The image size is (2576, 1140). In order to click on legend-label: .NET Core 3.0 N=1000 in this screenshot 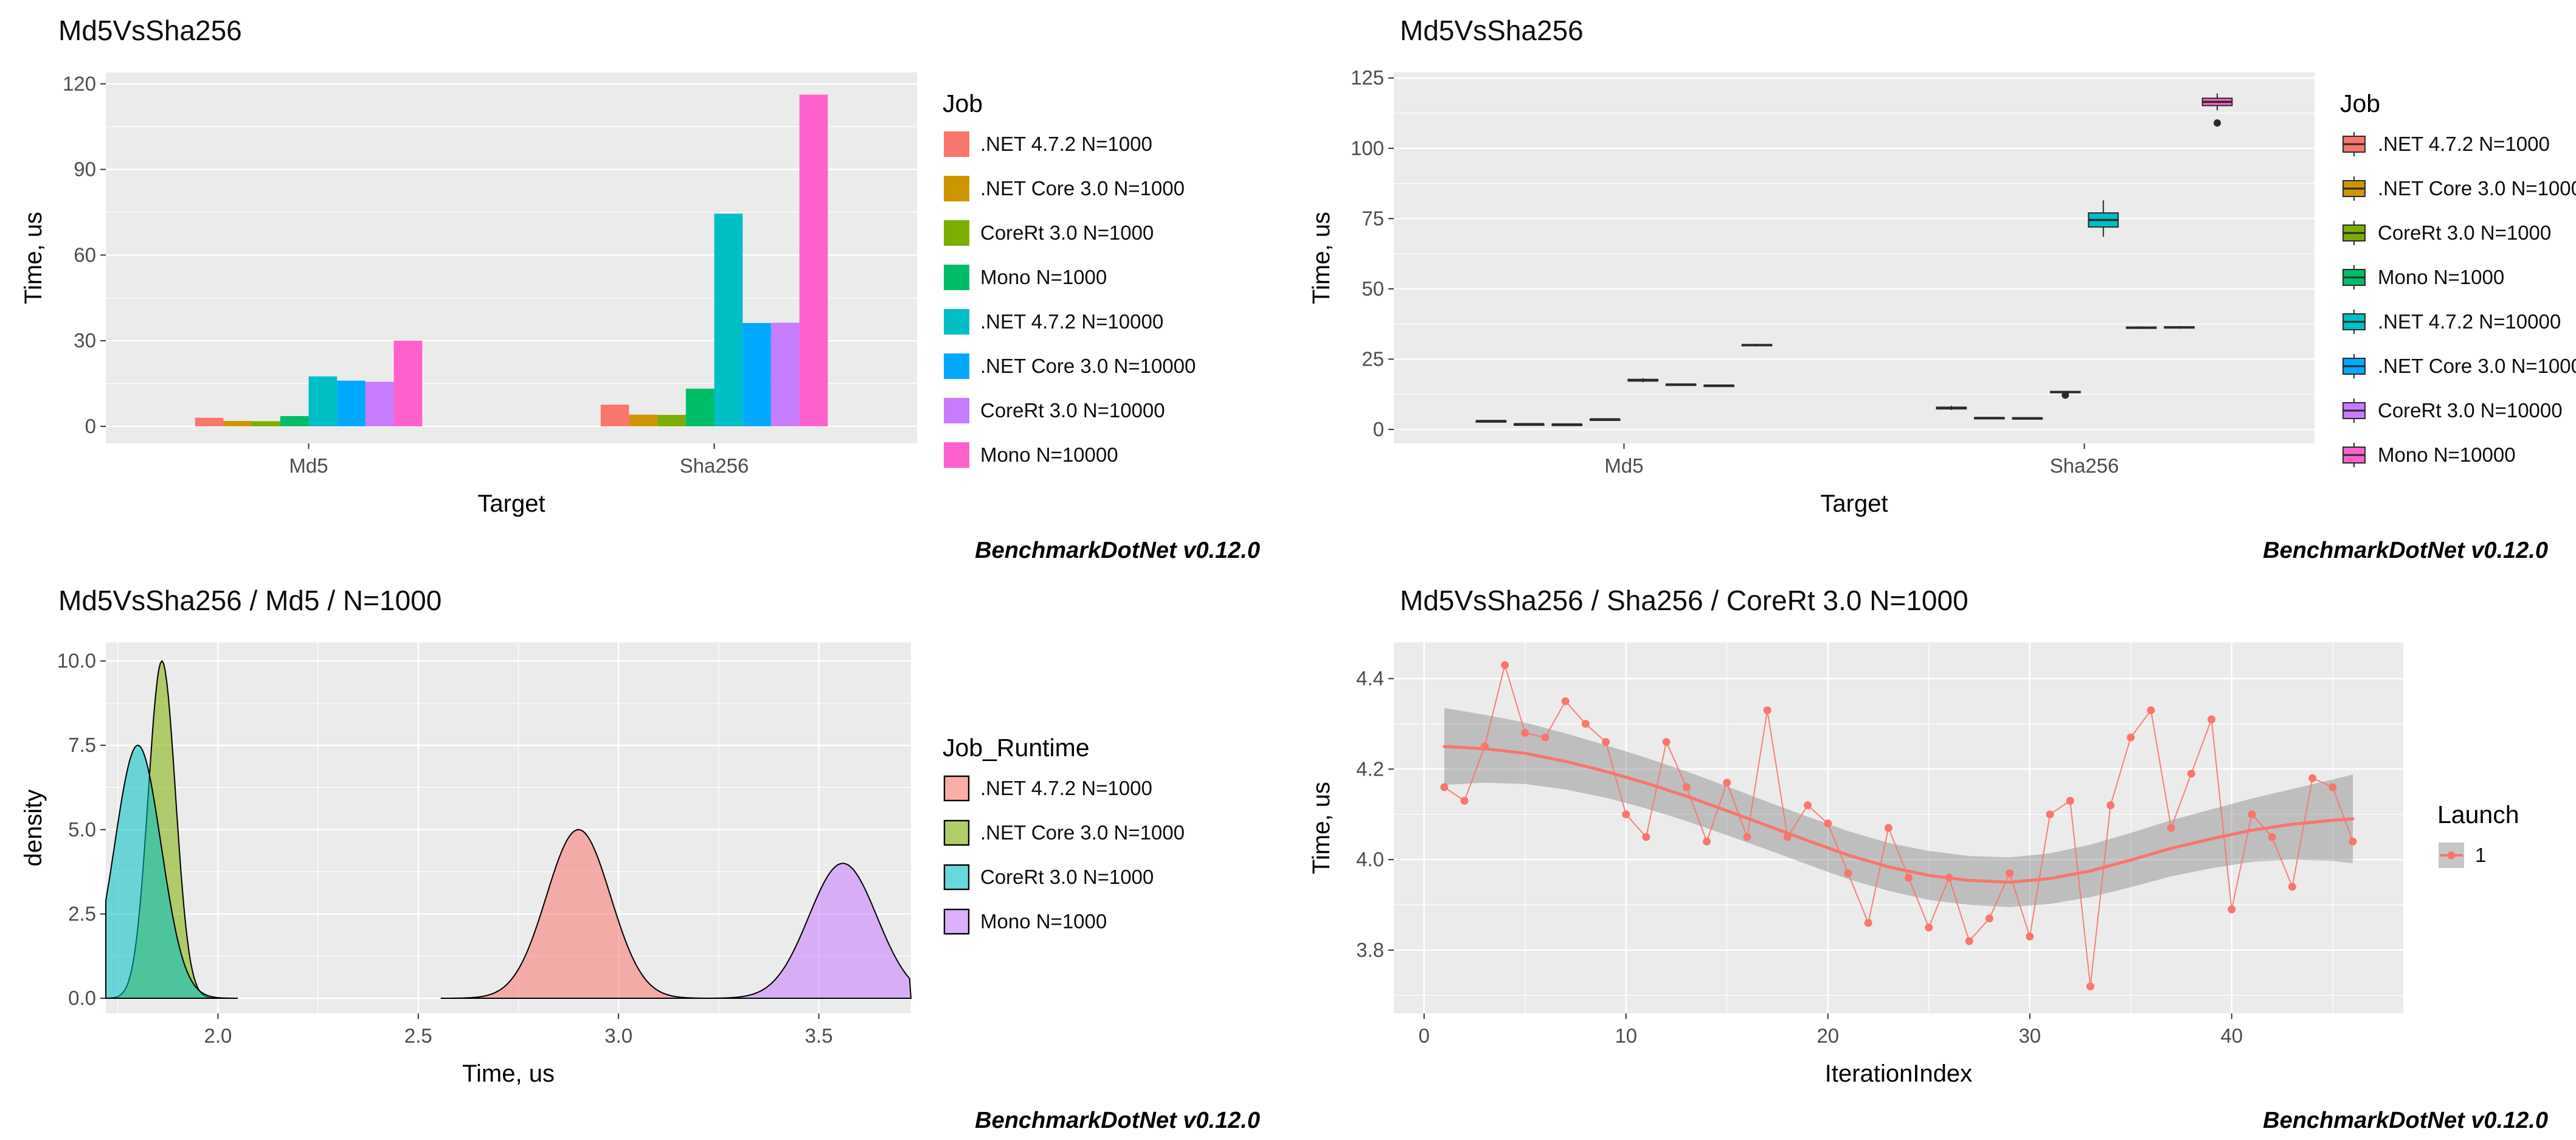, I will do `click(2477, 188)`.